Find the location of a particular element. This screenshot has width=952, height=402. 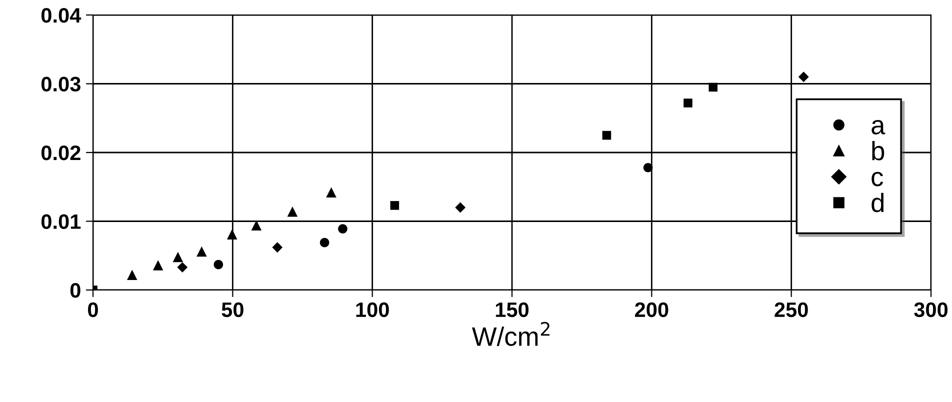

legend-label: b is located at coordinates (878, 150).